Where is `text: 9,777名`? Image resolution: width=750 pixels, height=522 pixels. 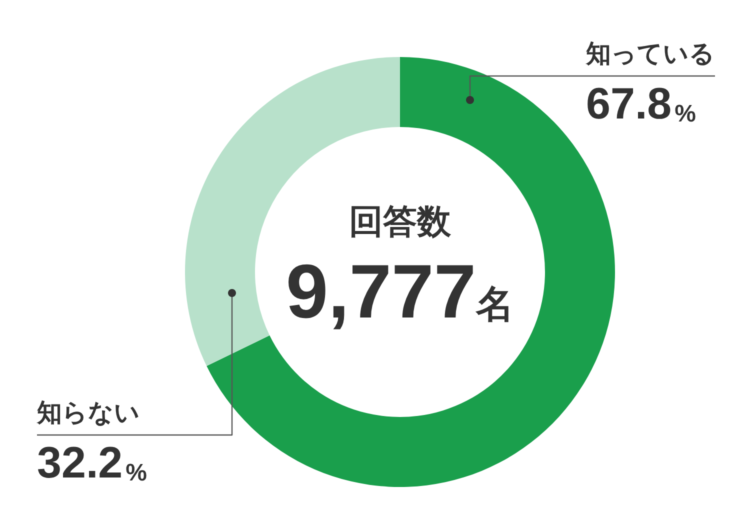 text: 9,777名 is located at coordinates (400, 292).